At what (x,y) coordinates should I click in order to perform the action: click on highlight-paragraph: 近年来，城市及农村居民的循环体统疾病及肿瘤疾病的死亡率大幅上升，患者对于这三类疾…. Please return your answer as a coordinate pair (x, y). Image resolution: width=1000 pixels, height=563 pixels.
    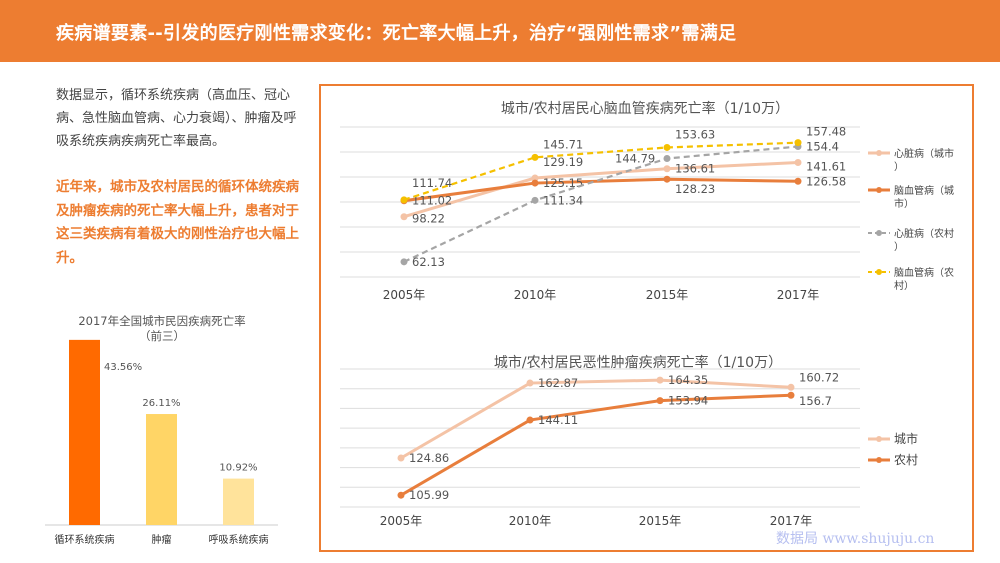
    Looking at the image, I should click on (177, 222).